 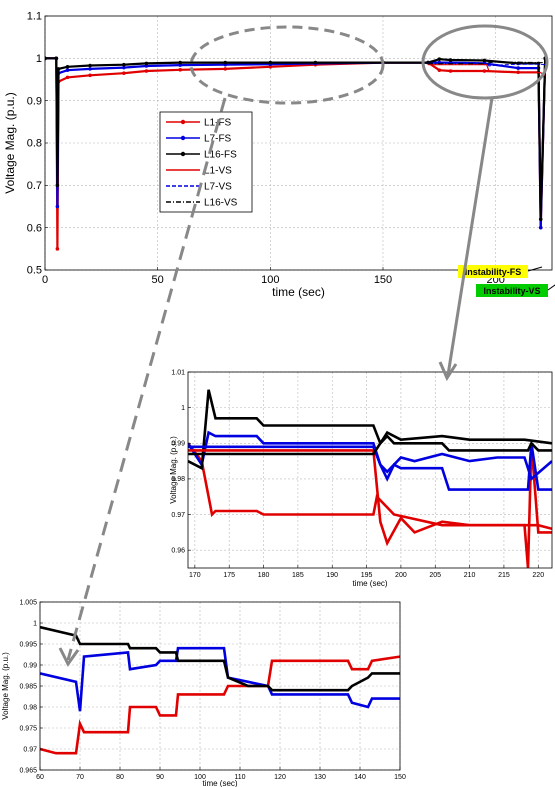 What do you see at coordinates (34, 186) in the screenshot?
I see `y-tick-label: 0.7` at bounding box center [34, 186].